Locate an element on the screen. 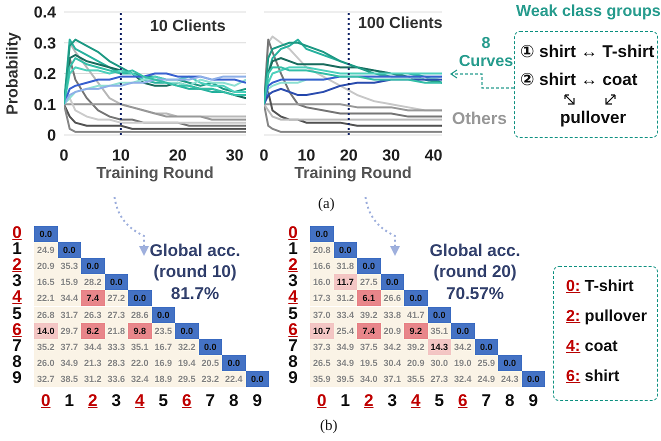  data-label: 30.0 is located at coordinates (439, 362).